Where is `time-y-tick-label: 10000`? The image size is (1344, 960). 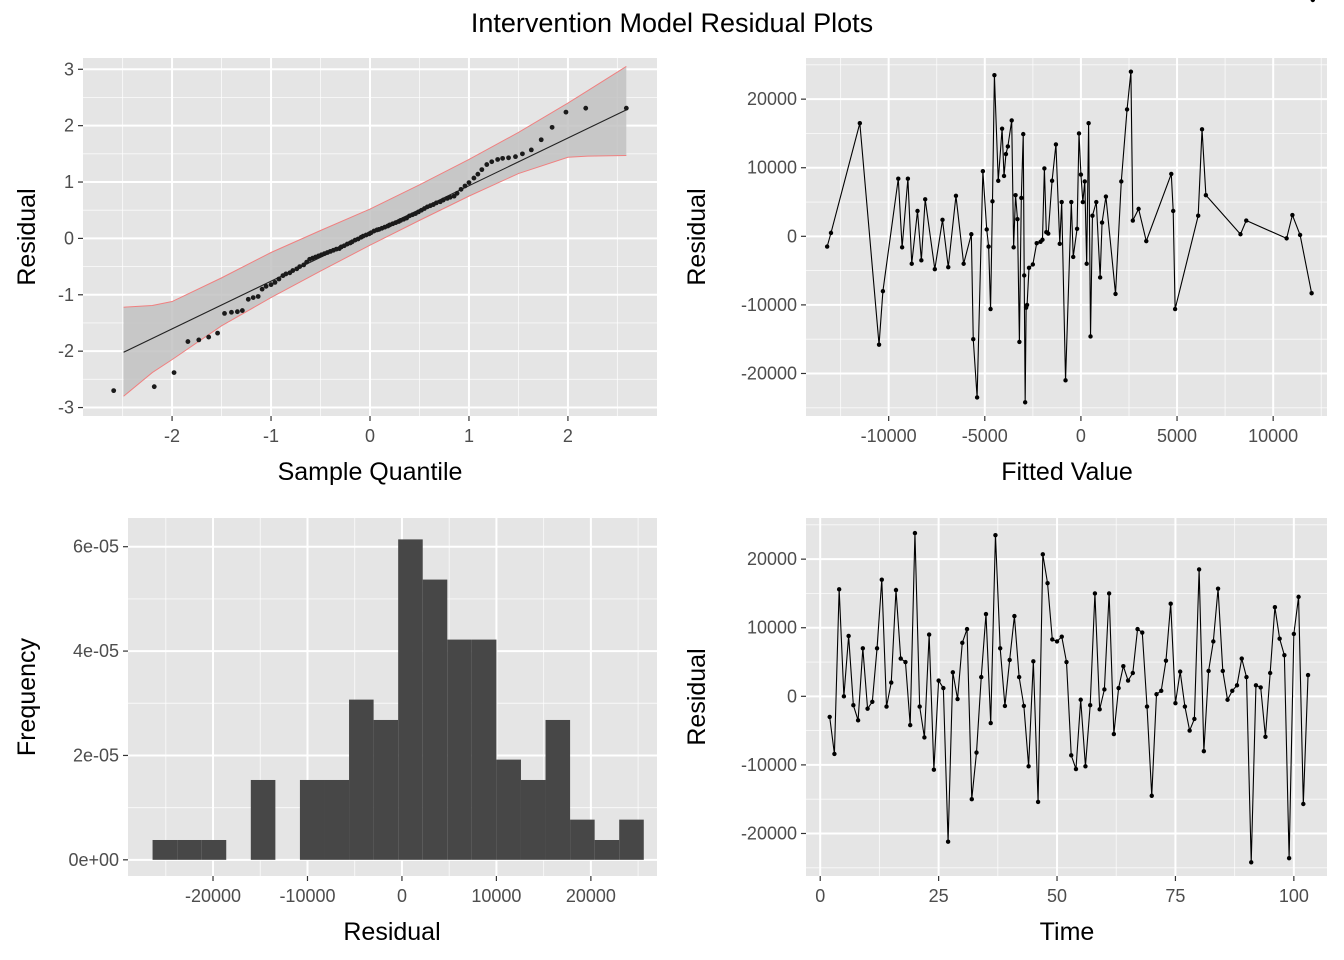 time-y-tick-label: 10000 is located at coordinates (772, 628).